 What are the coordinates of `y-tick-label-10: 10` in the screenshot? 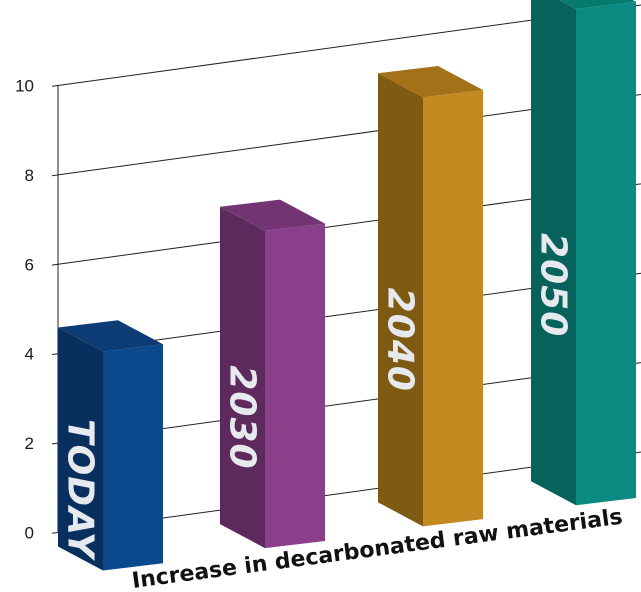 It's located at (24, 85).